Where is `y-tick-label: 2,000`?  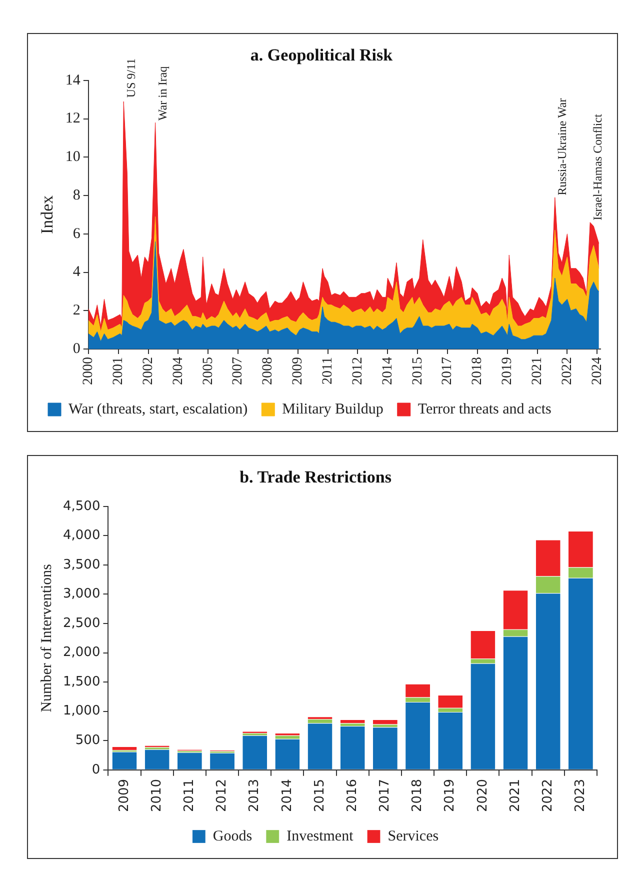
y-tick-label: 2,000 is located at coordinates (81, 652).